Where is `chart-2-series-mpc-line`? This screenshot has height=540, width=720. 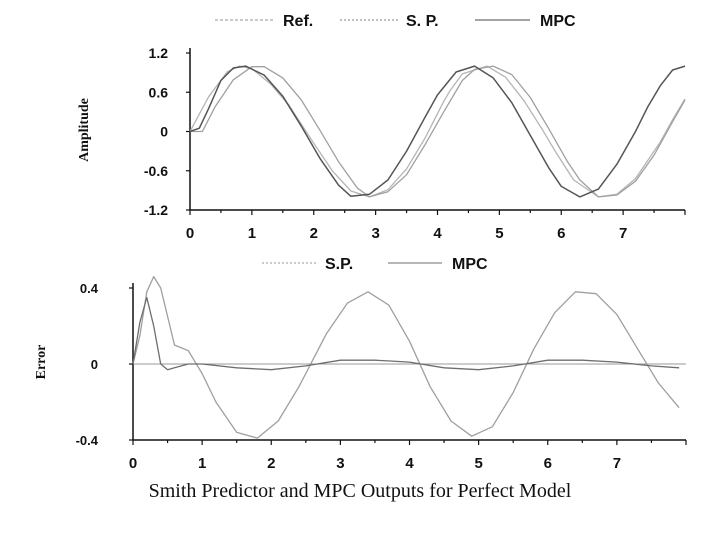
chart-2-series-mpc-line is located at coordinates (406, 333).